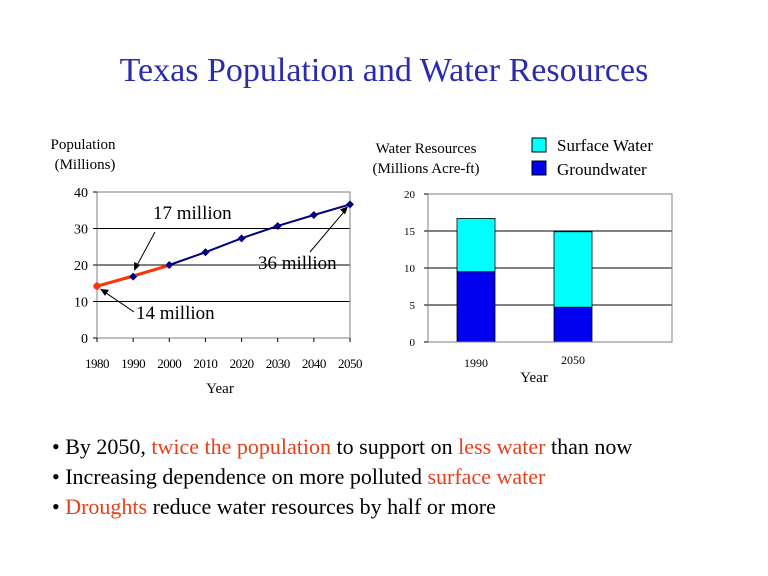 This screenshot has width=768, height=576. Describe the element at coordinates (344, 210) in the screenshot. I see `annotation-36-arrowhead` at that location.